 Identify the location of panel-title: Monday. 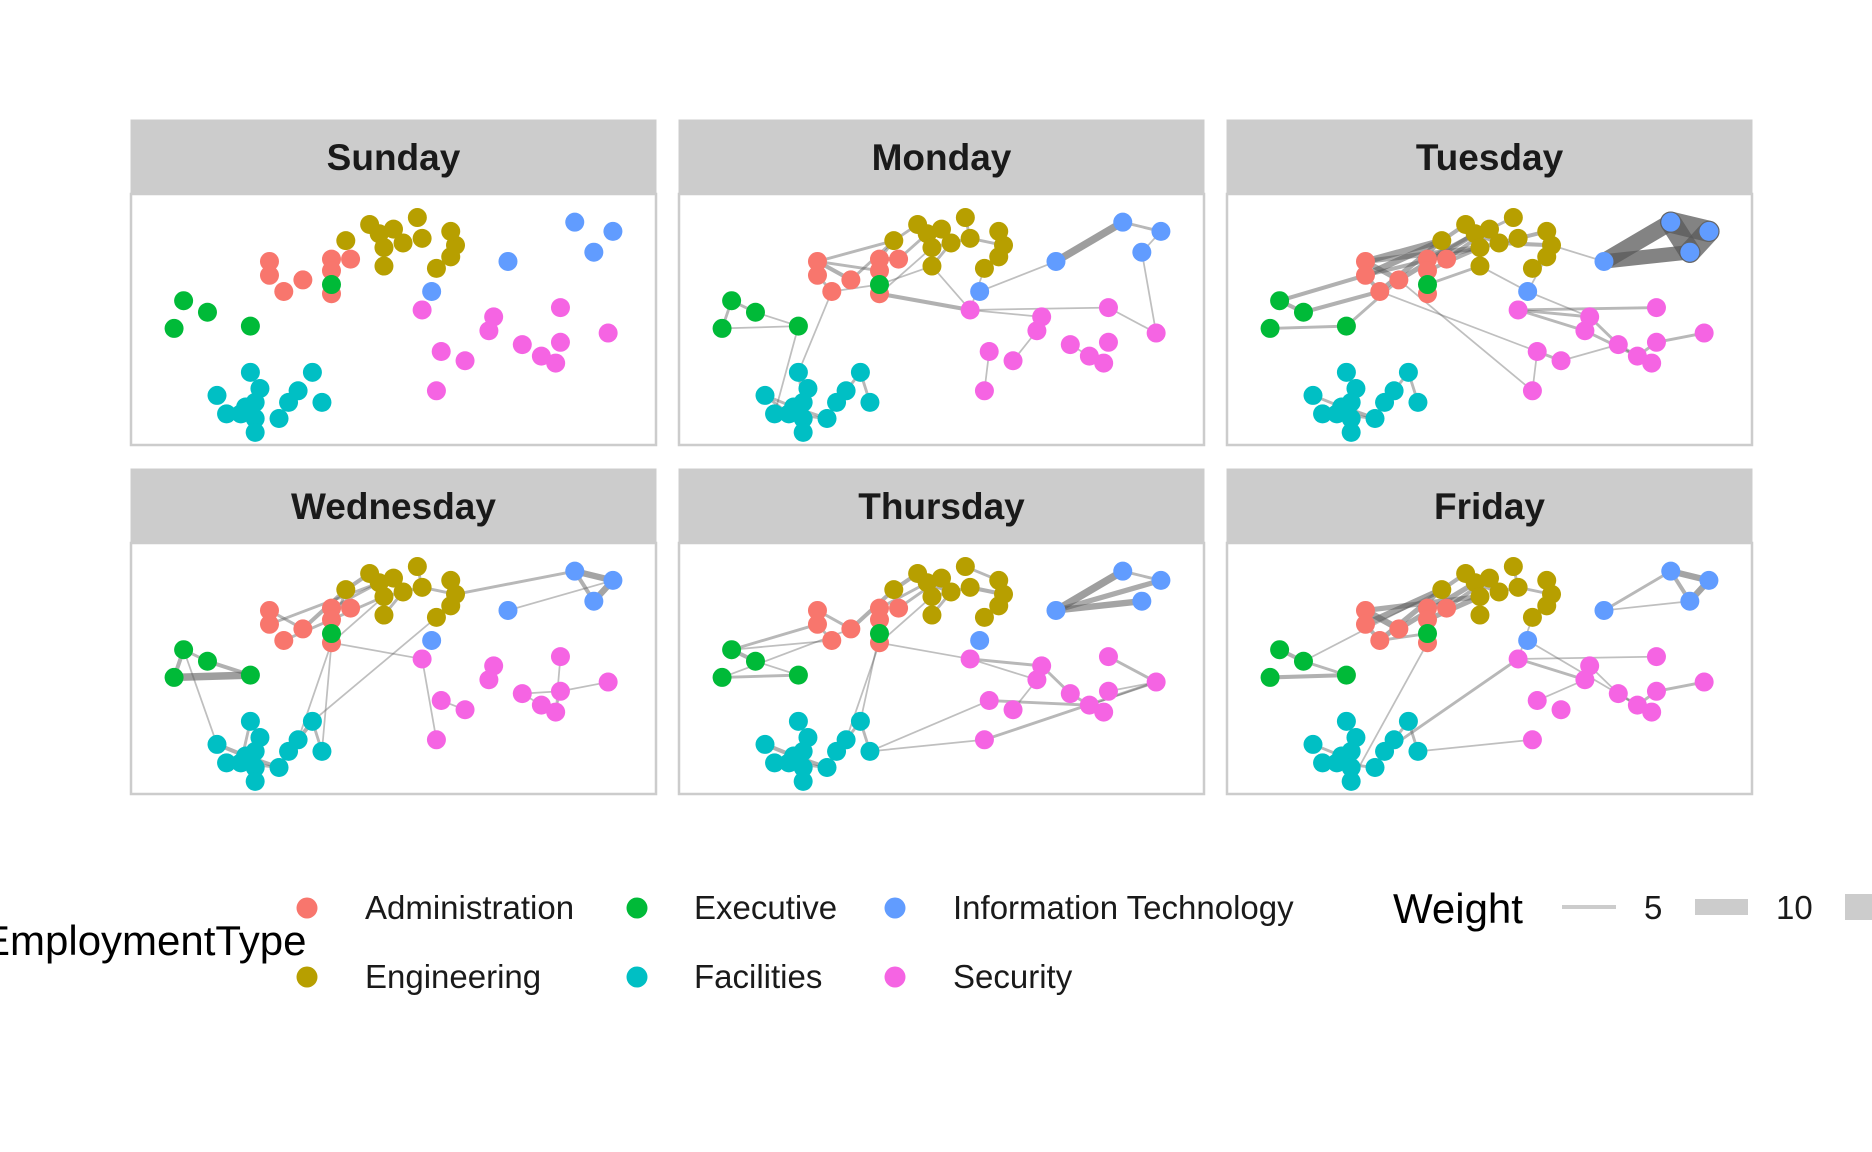
(942, 157).